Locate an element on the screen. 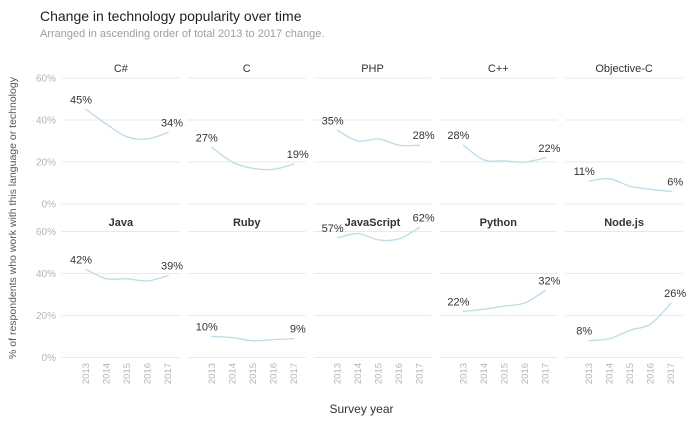 Image resolution: width=689 pixels, height=442 pixels. end-value-label: 39% is located at coordinates (172, 267).